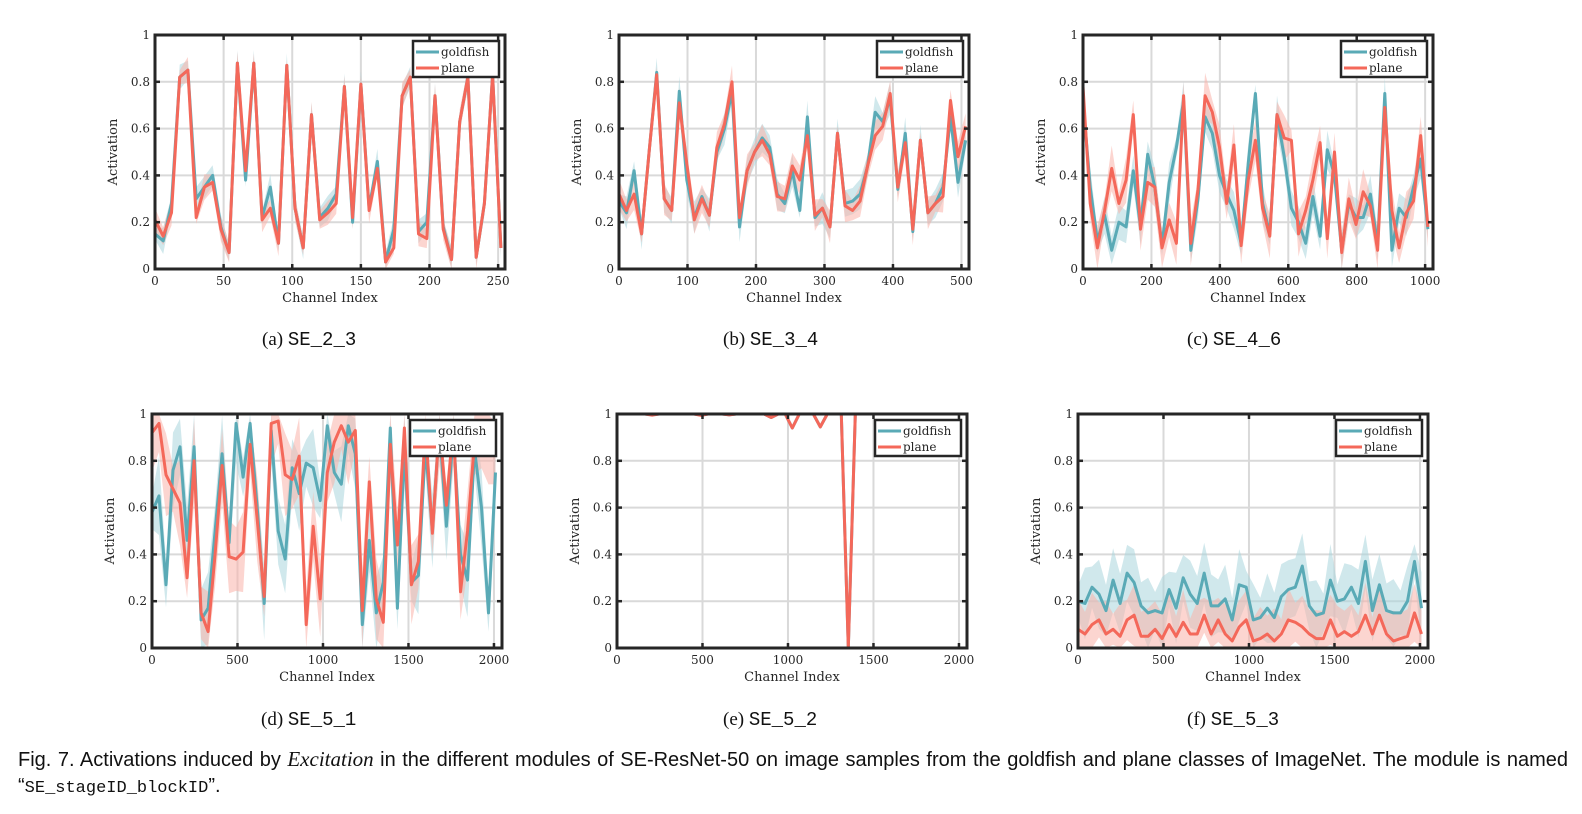  Describe the element at coordinates (1250, 590) in the screenshot. I see `series-line-goldfish` at that location.